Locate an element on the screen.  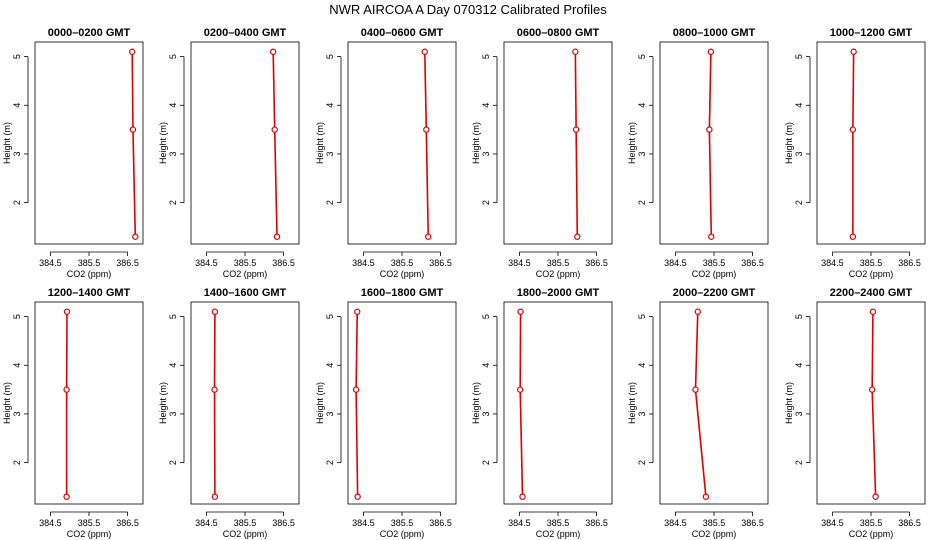
panel-title: 1800–2000 GMT is located at coordinates (558, 293).